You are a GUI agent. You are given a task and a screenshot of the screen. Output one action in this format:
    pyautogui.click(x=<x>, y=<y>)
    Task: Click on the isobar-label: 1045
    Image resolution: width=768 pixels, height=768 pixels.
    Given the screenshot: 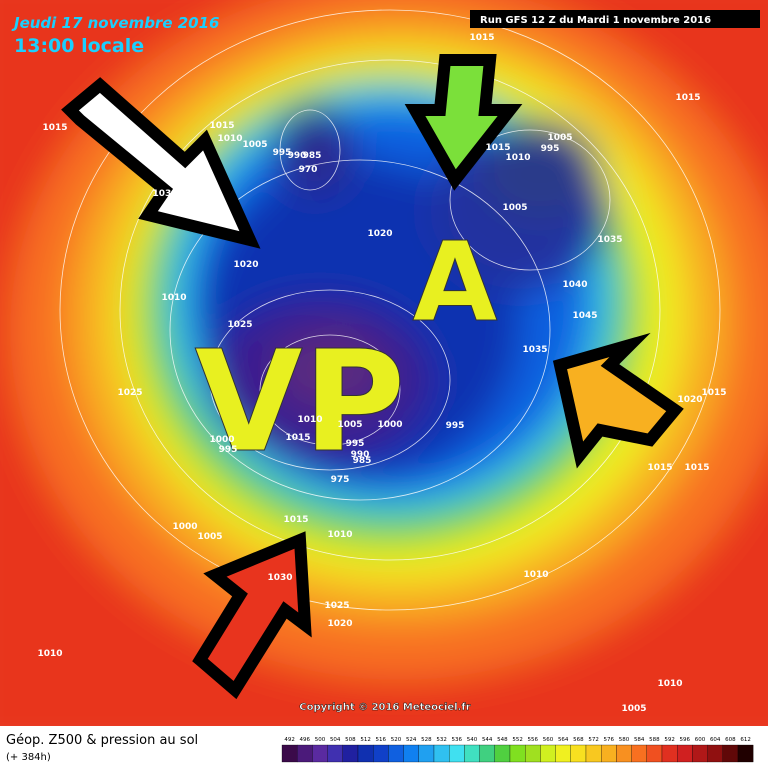 What is the action you would take?
    pyautogui.click(x=584, y=316)
    